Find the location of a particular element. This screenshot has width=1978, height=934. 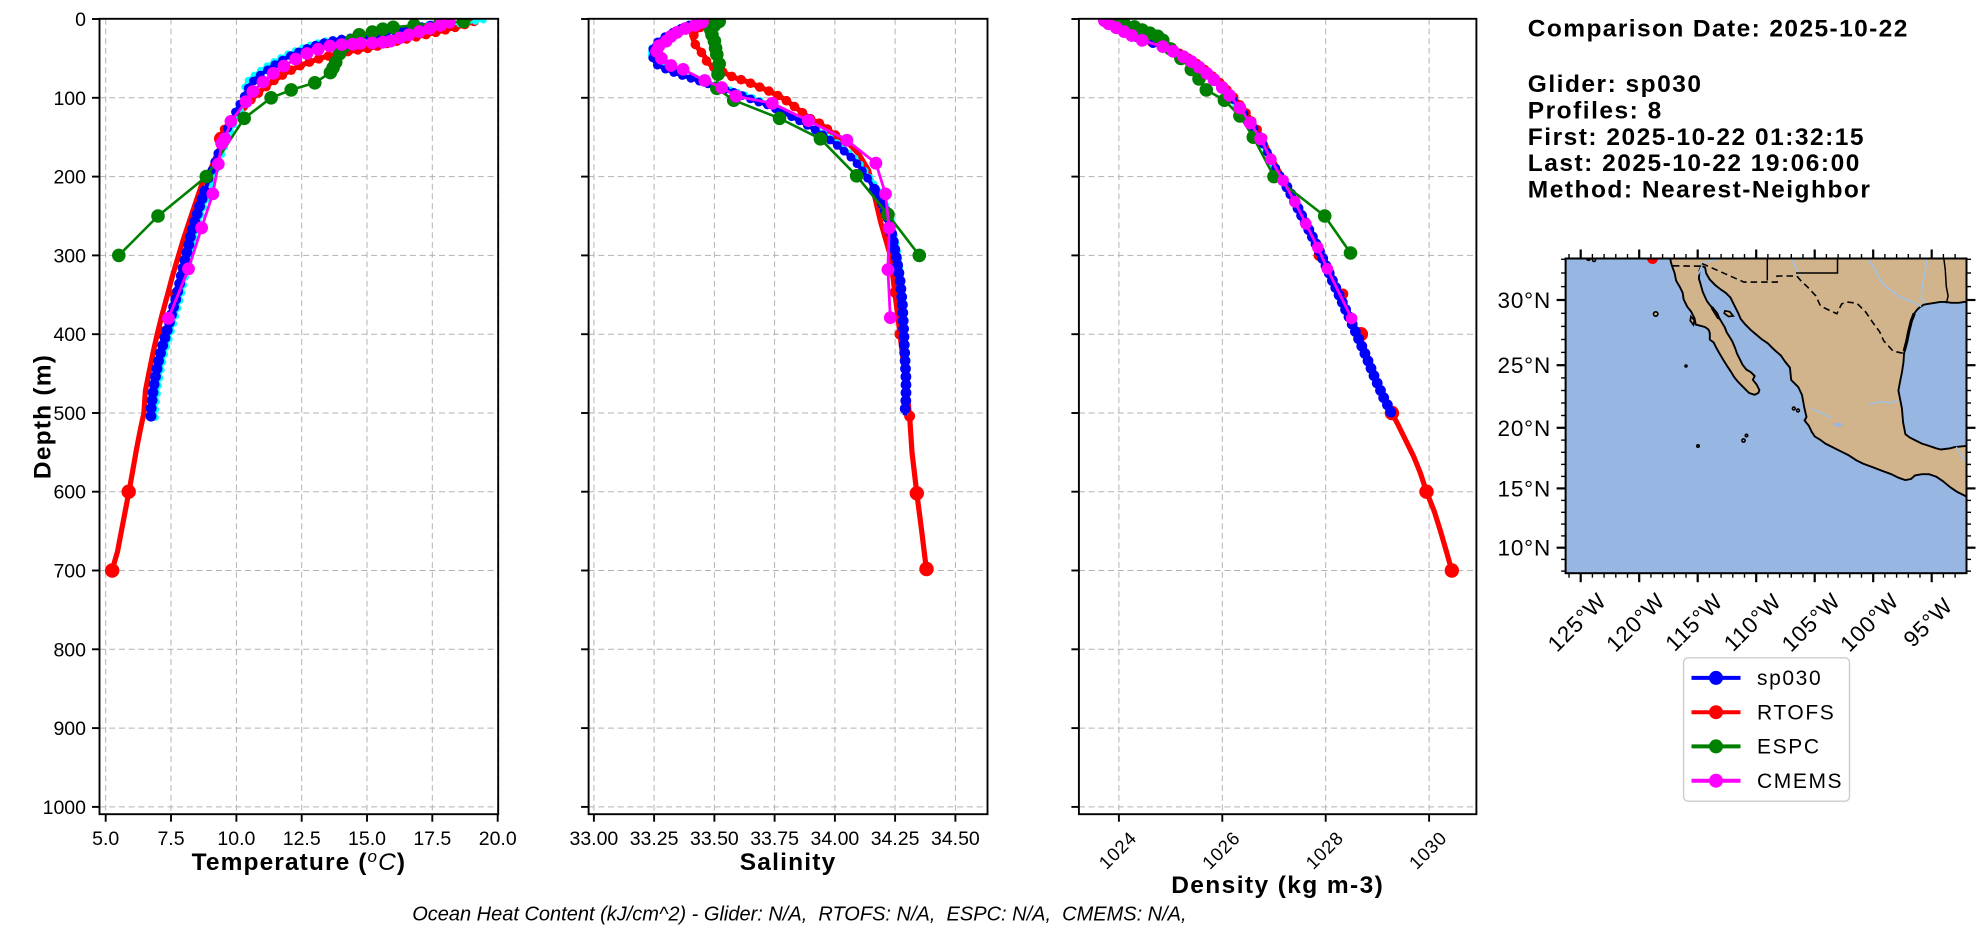

svg-text: 800 is located at coordinates (69, 650).